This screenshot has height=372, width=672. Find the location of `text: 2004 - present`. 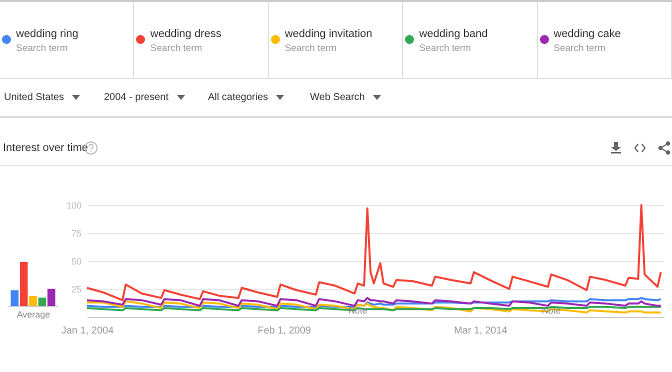

text: 2004 - present is located at coordinates (136, 97).